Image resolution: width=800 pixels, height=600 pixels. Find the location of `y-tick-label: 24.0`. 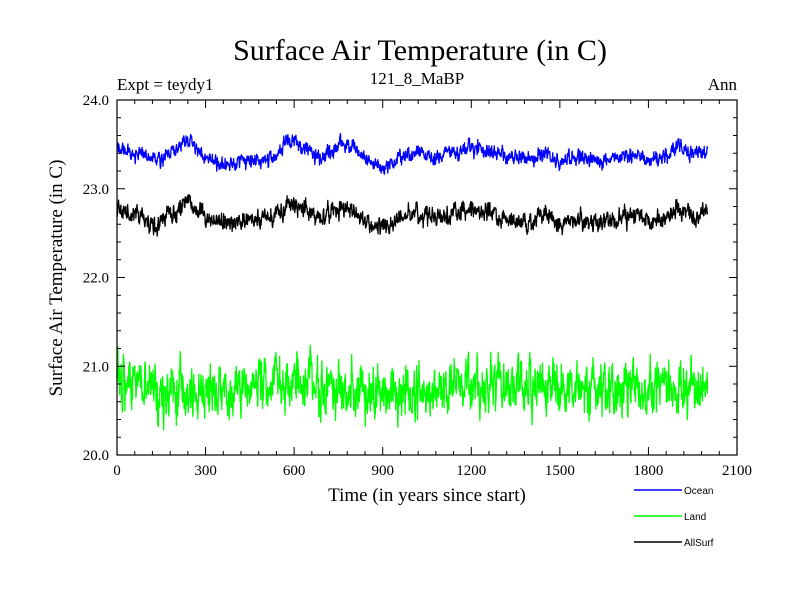

y-tick-label: 24.0 is located at coordinates (96, 101).